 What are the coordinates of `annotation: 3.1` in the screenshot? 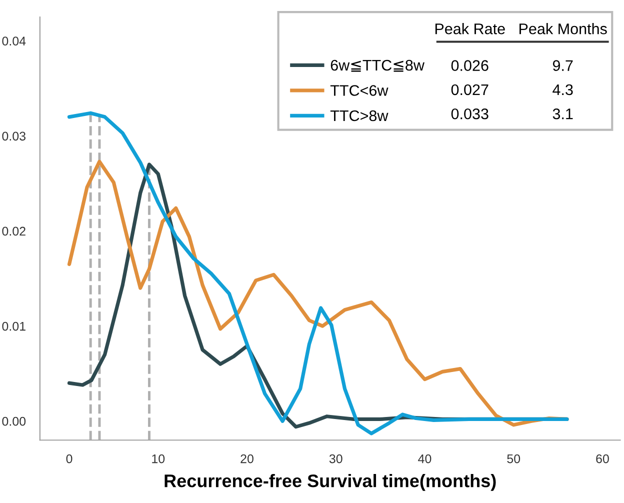 It's located at (562, 114).